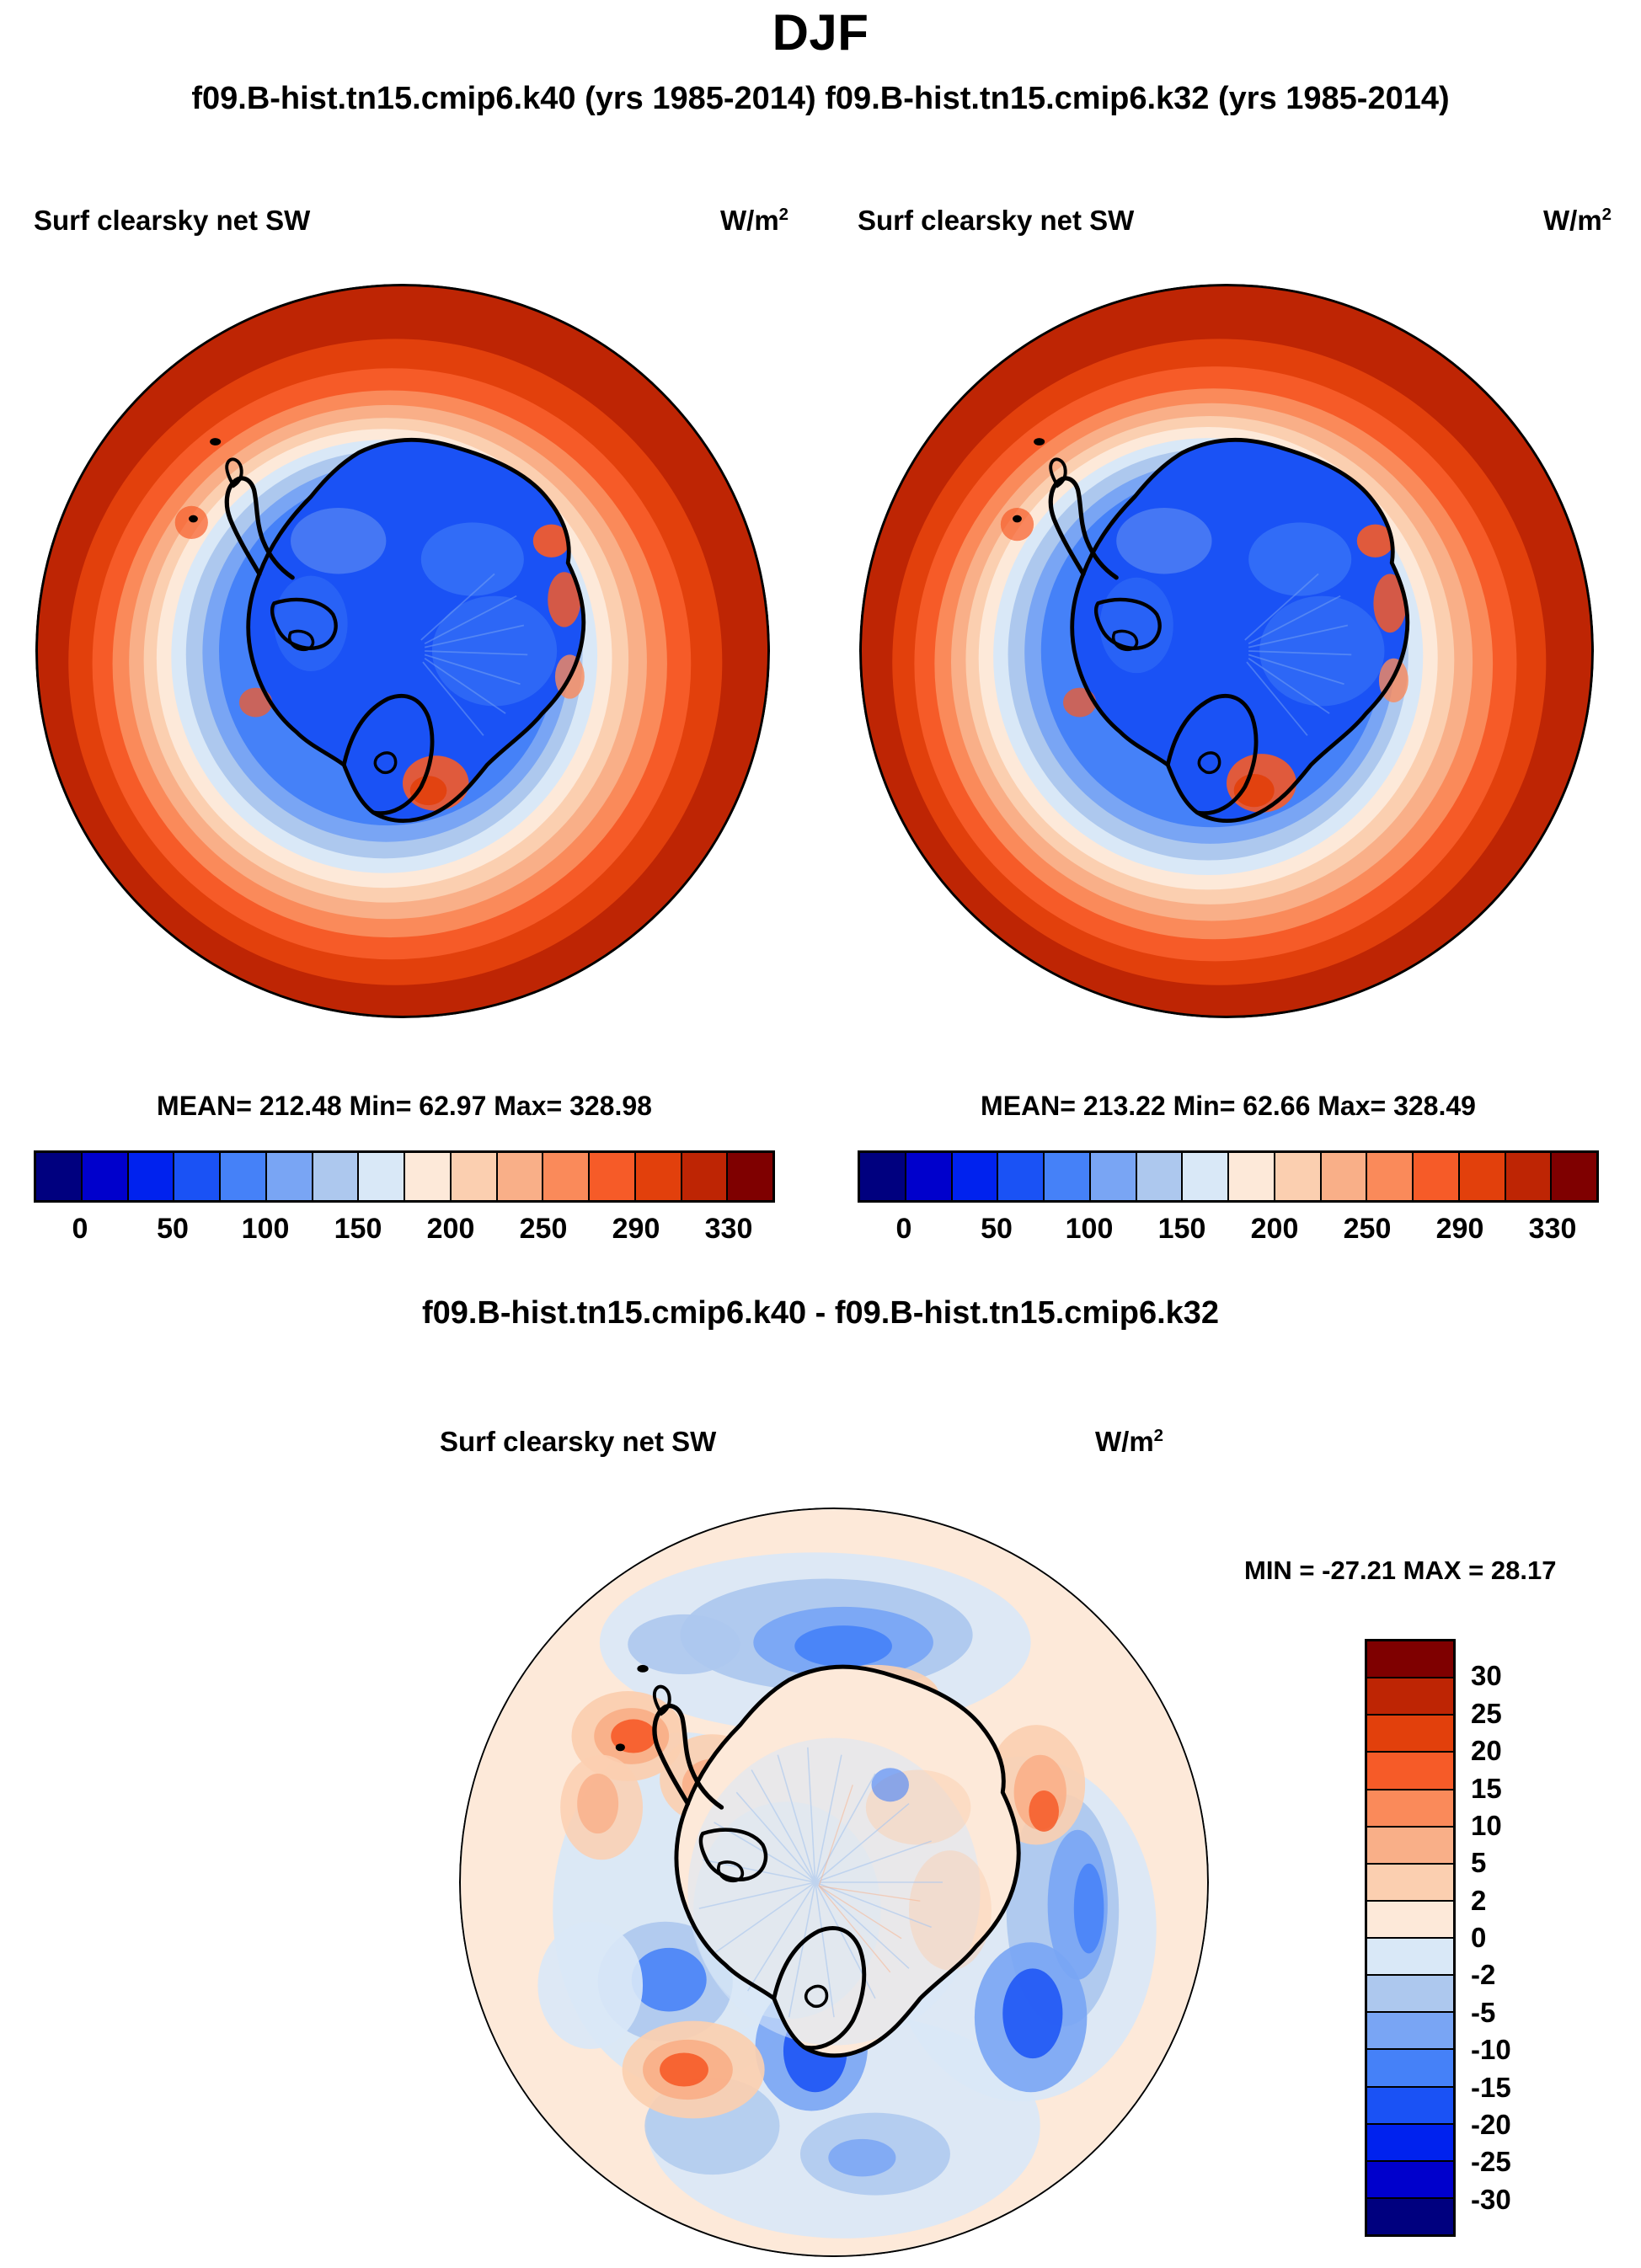 The image size is (1641, 2268). Describe the element at coordinates (1486, 1751) in the screenshot. I see `colorbar-tick-label: 20` at that location.